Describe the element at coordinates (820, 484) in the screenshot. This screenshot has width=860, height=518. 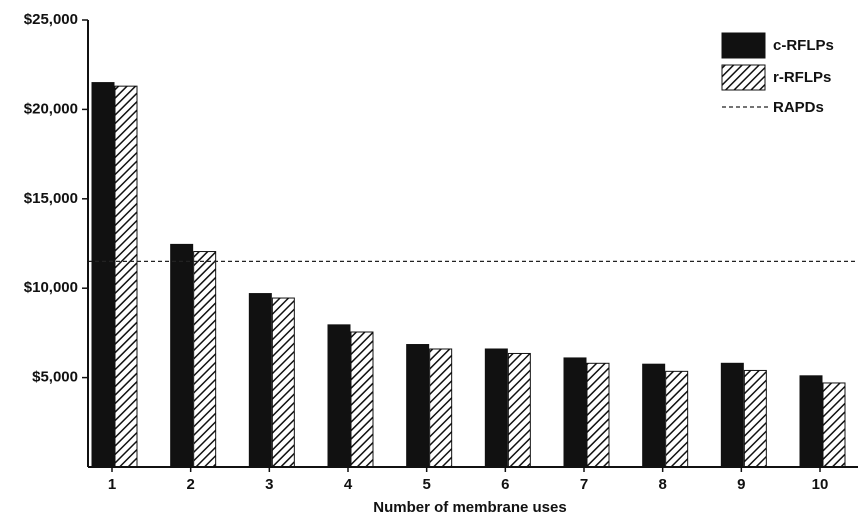
I see `x-tick-label: 10` at that location.